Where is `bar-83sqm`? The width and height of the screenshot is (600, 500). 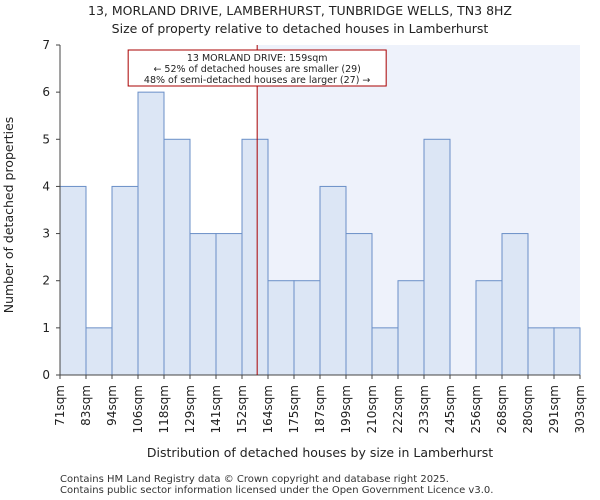 bar-83sqm is located at coordinates (99, 351).